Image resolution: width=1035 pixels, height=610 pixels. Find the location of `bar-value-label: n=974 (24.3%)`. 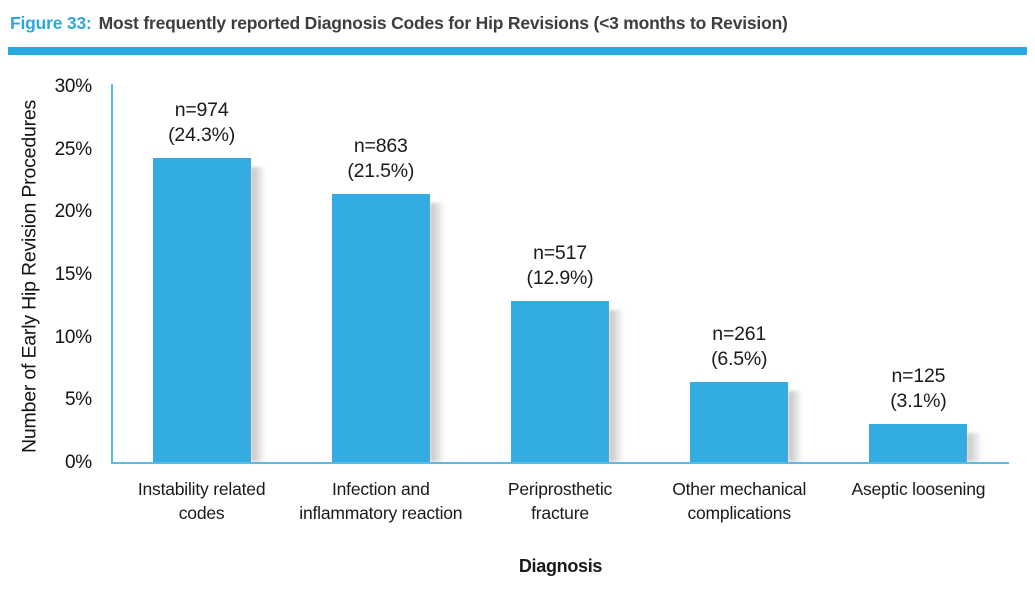

bar-value-label: n=974 (24.3%) is located at coordinates (201, 123).